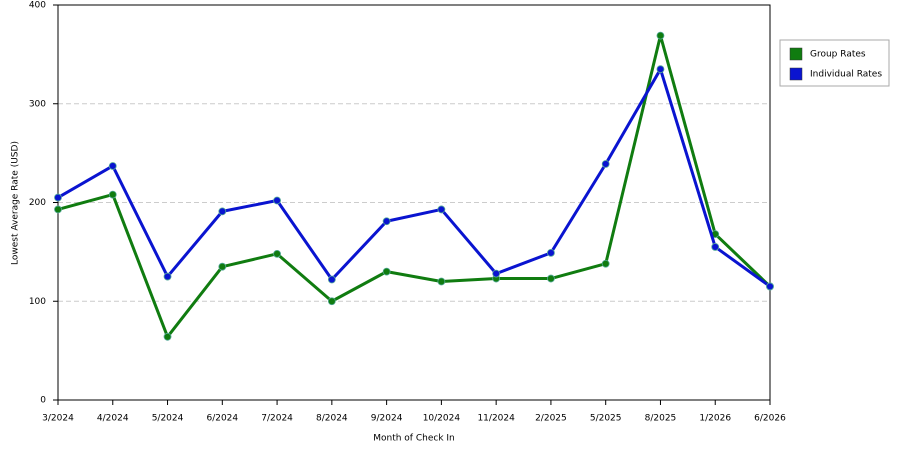 The width and height of the screenshot is (900, 450). Describe the element at coordinates (58, 419) in the screenshot. I see `x-tick-label: 3/2024` at that location.